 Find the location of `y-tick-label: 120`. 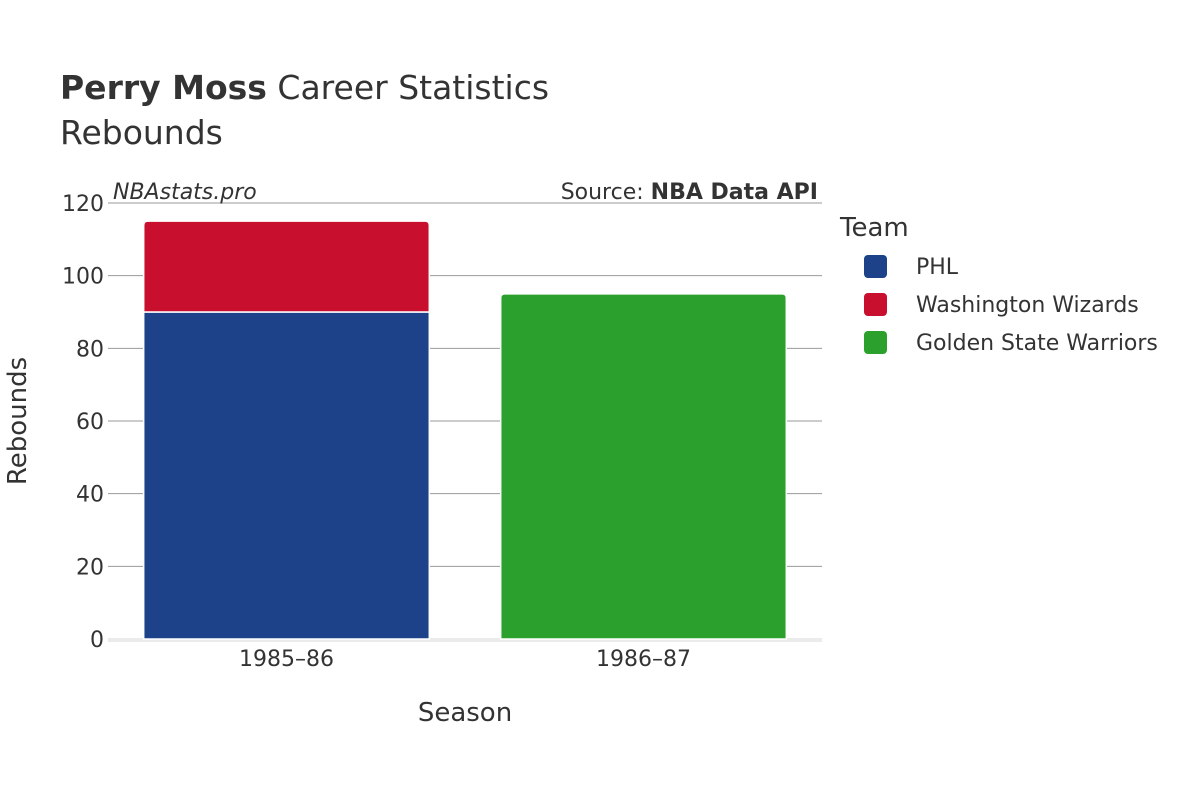

y-tick-label: 120 is located at coordinates (83, 204).